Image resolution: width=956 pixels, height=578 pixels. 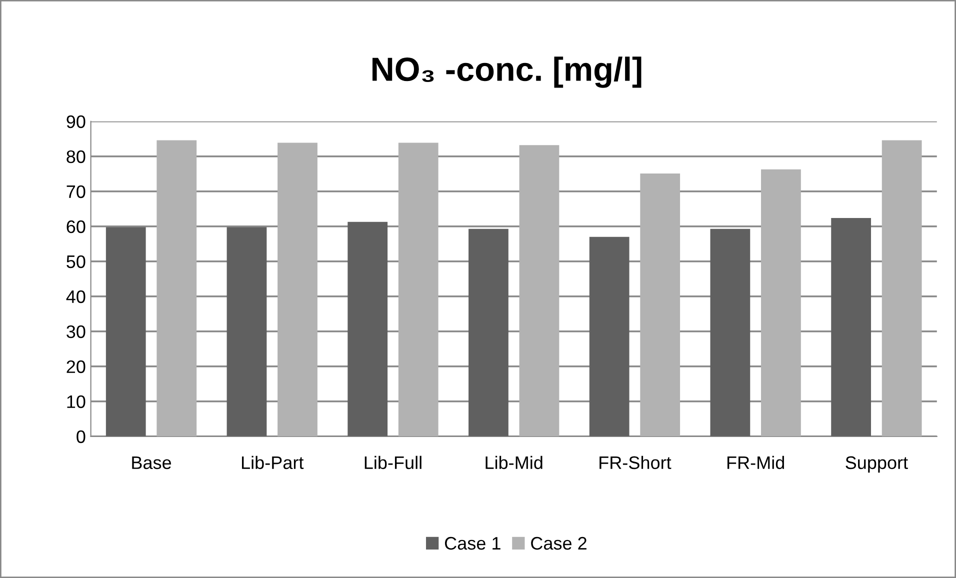 I want to click on y-tick-label: 20, so click(x=76, y=367).